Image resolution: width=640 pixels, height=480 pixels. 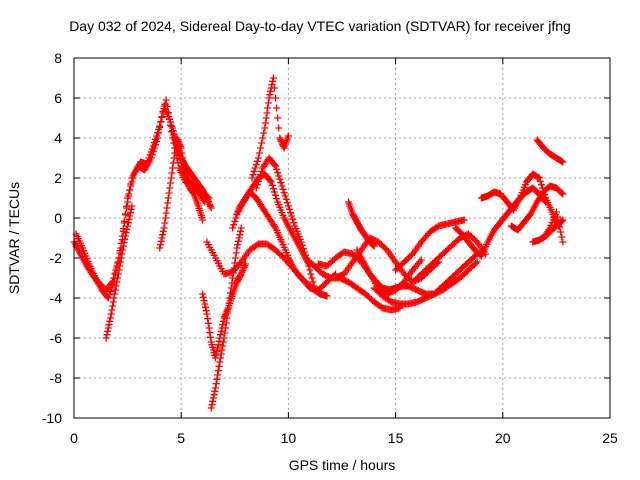 I want to click on x-tick-label: 10, so click(x=289, y=438).